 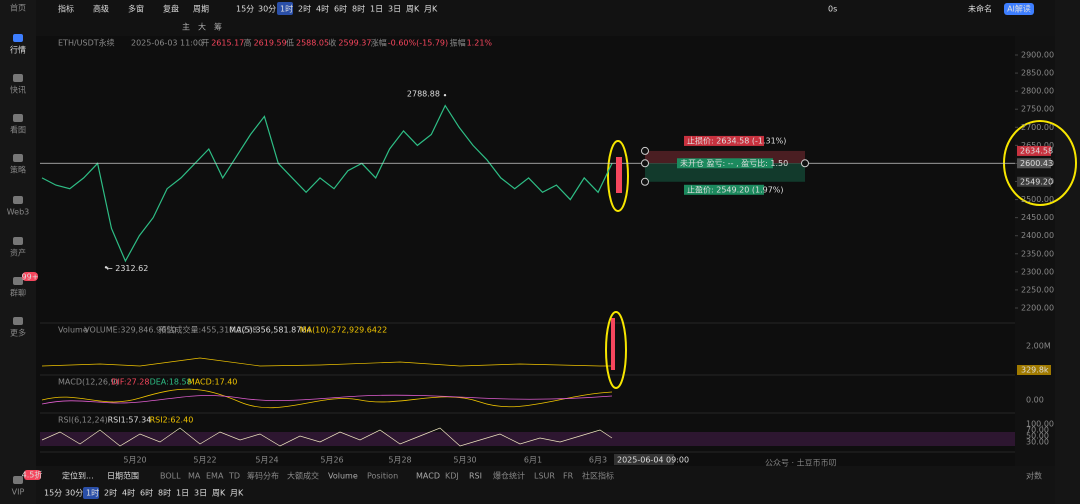 I want to click on macd-line, so click(x=327, y=398).